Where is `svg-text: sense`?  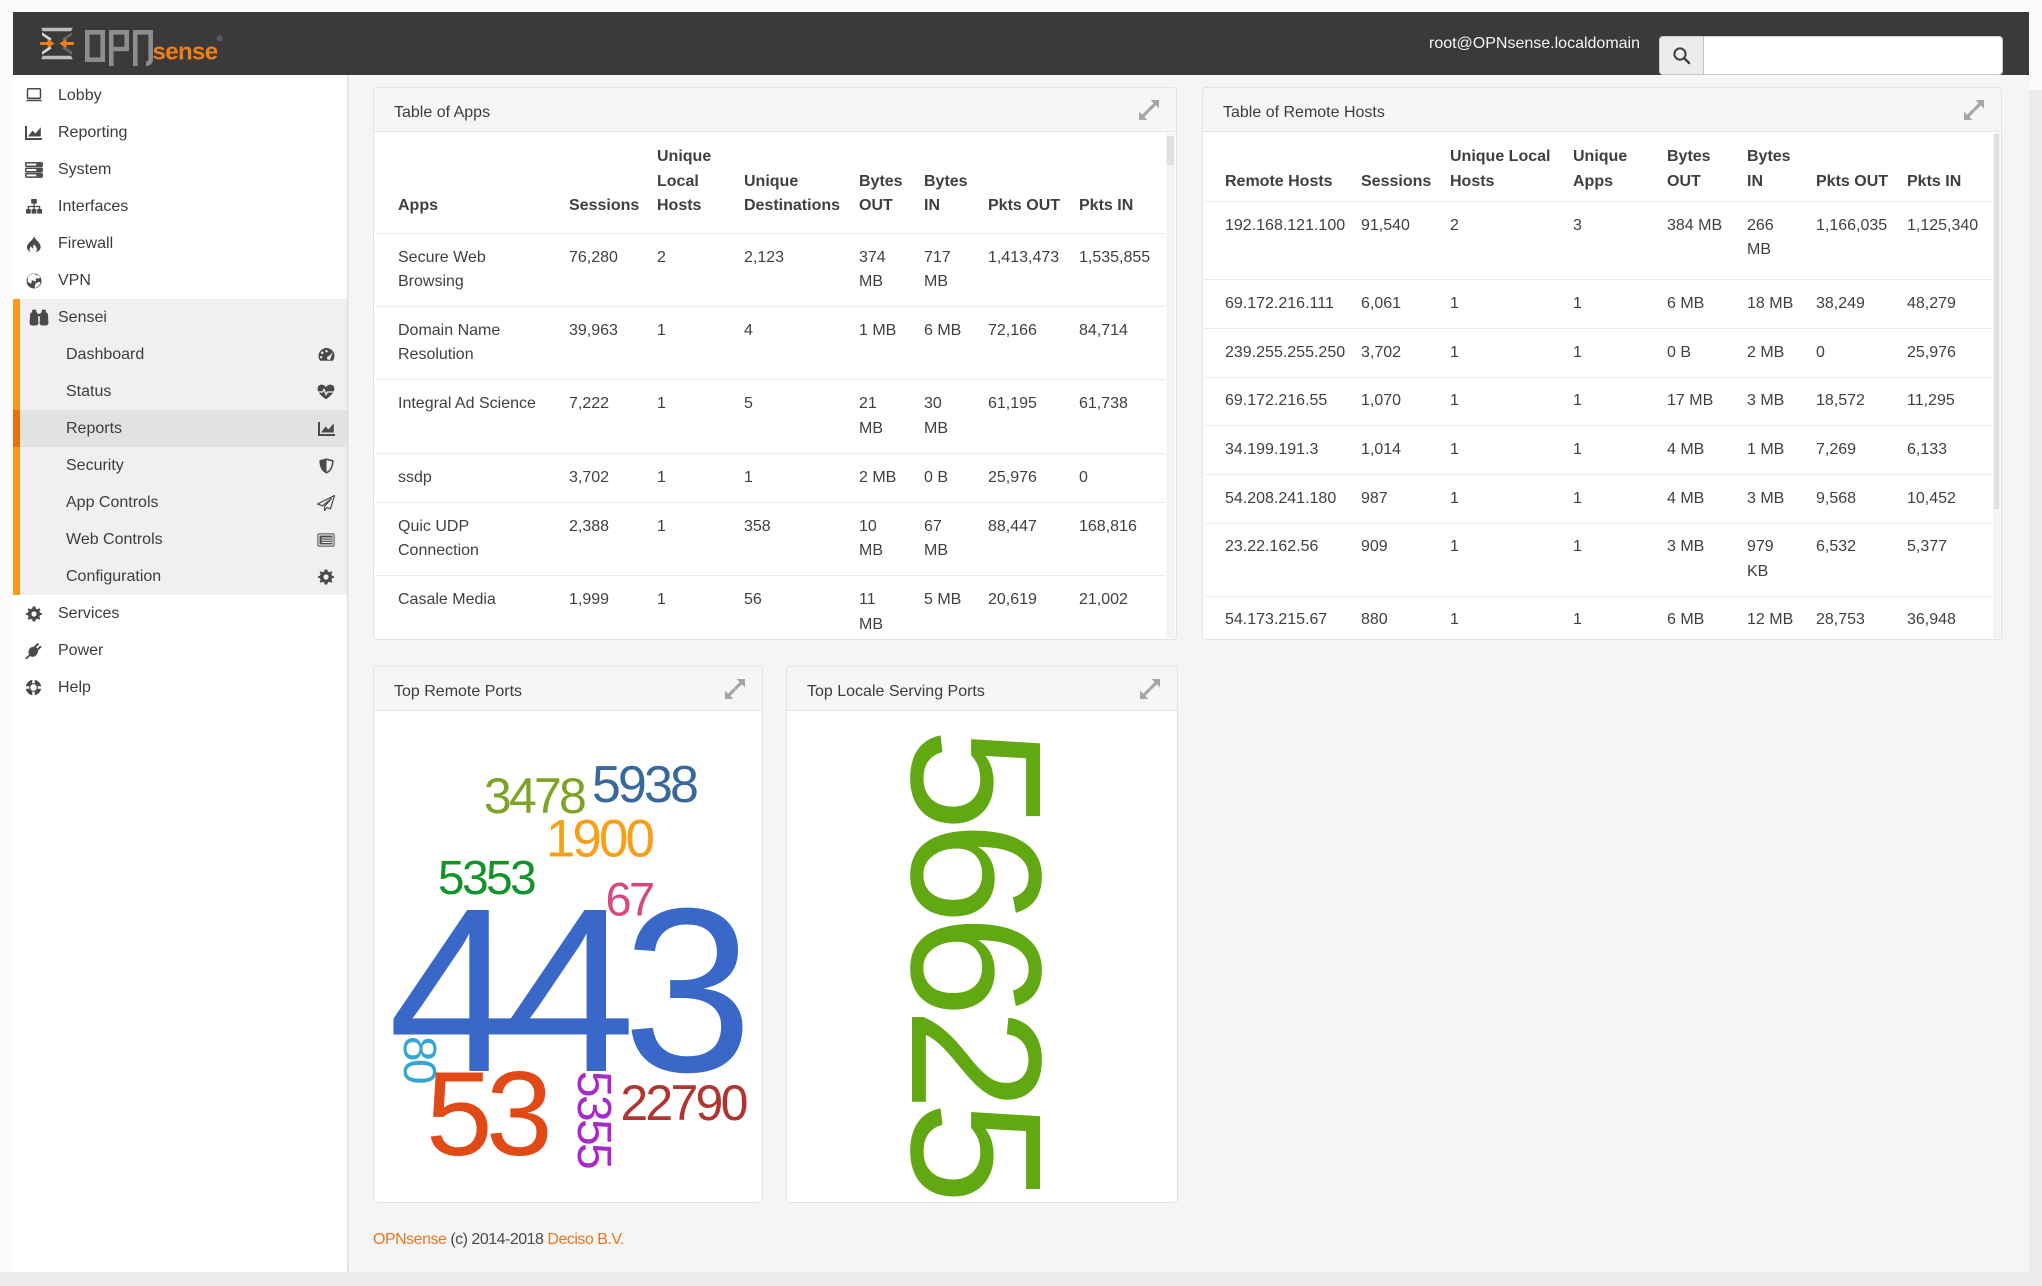
svg-text: sense is located at coordinates (185, 52).